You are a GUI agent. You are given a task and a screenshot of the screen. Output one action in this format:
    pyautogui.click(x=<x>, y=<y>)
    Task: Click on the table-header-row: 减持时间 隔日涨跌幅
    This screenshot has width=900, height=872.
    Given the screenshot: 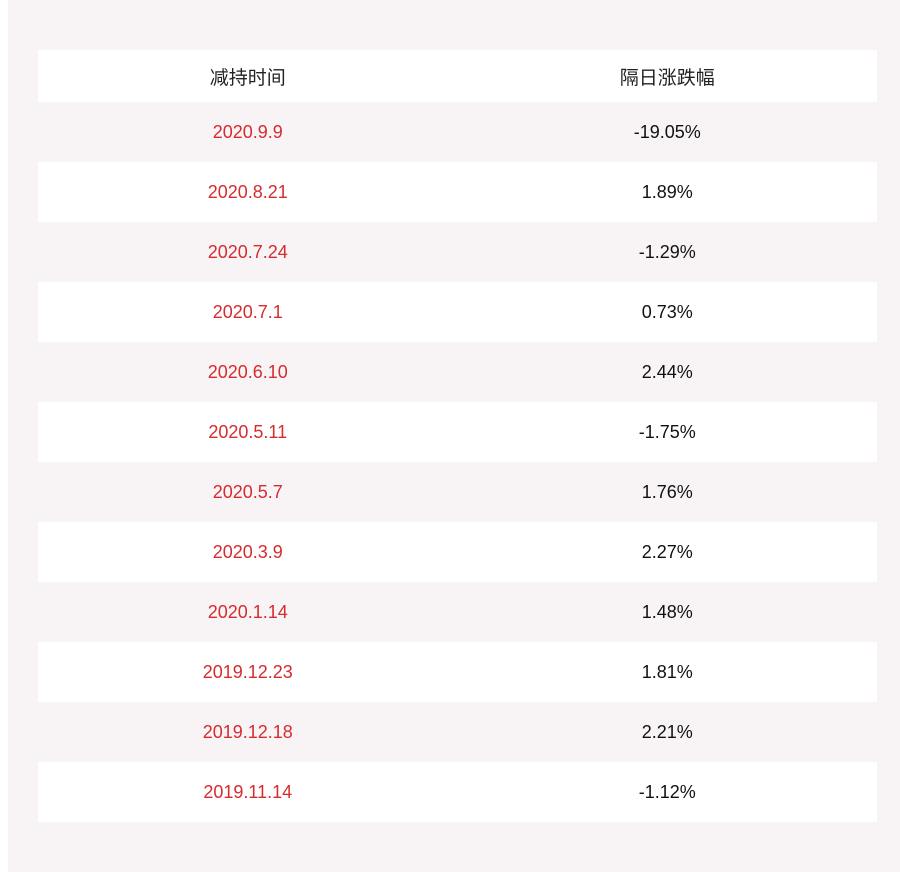 What is the action you would take?
    pyautogui.click(x=457, y=76)
    